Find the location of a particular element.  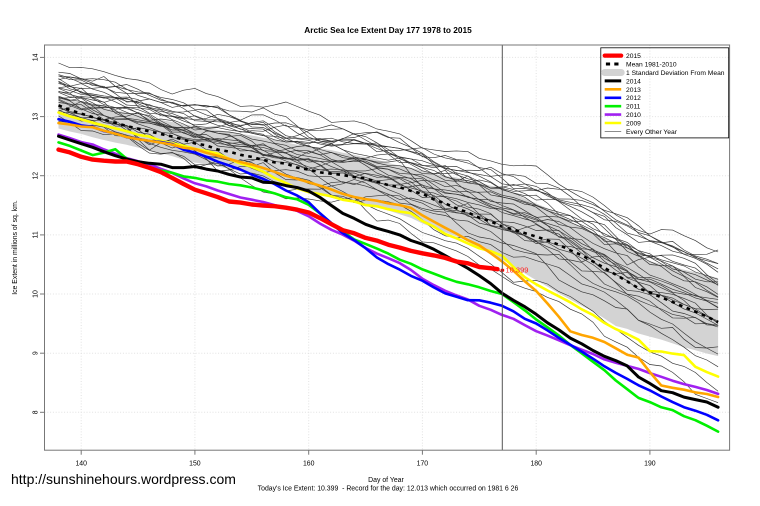

svg-text:Ice Extent in millions of sq.: Ice Extent in millions of sq. km. is located at coordinates (15, 247).